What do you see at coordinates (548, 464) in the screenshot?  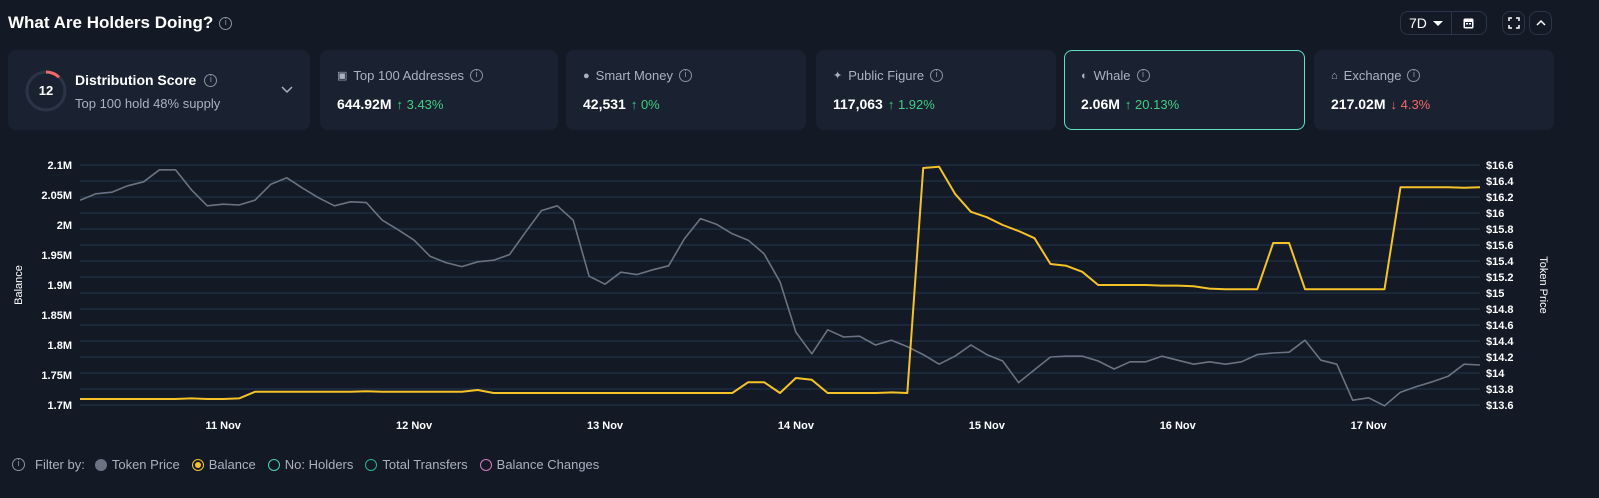 I see `legend-label: Balance Changes` at bounding box center [548, 464].